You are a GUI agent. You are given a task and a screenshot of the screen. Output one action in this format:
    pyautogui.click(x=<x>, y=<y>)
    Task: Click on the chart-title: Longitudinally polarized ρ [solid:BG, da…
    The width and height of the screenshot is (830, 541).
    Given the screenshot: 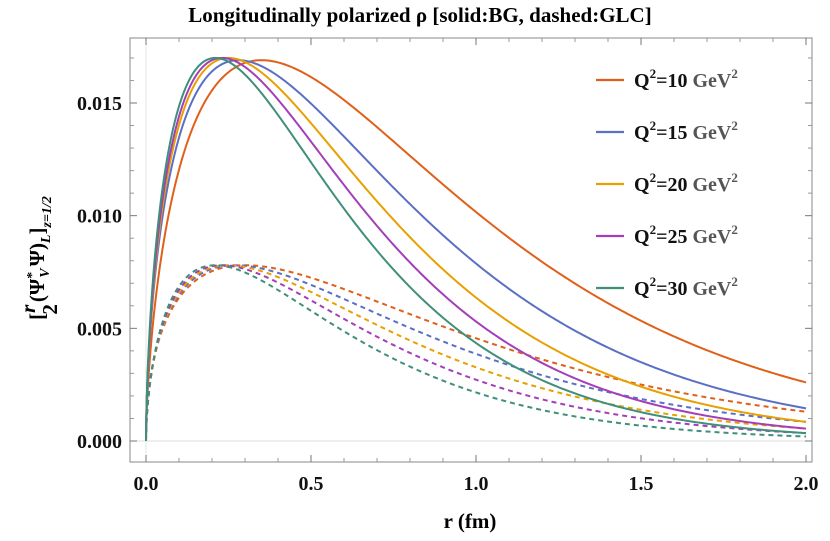 What is the action you would take?
    pyautogui.click(x=419, y=15)
    